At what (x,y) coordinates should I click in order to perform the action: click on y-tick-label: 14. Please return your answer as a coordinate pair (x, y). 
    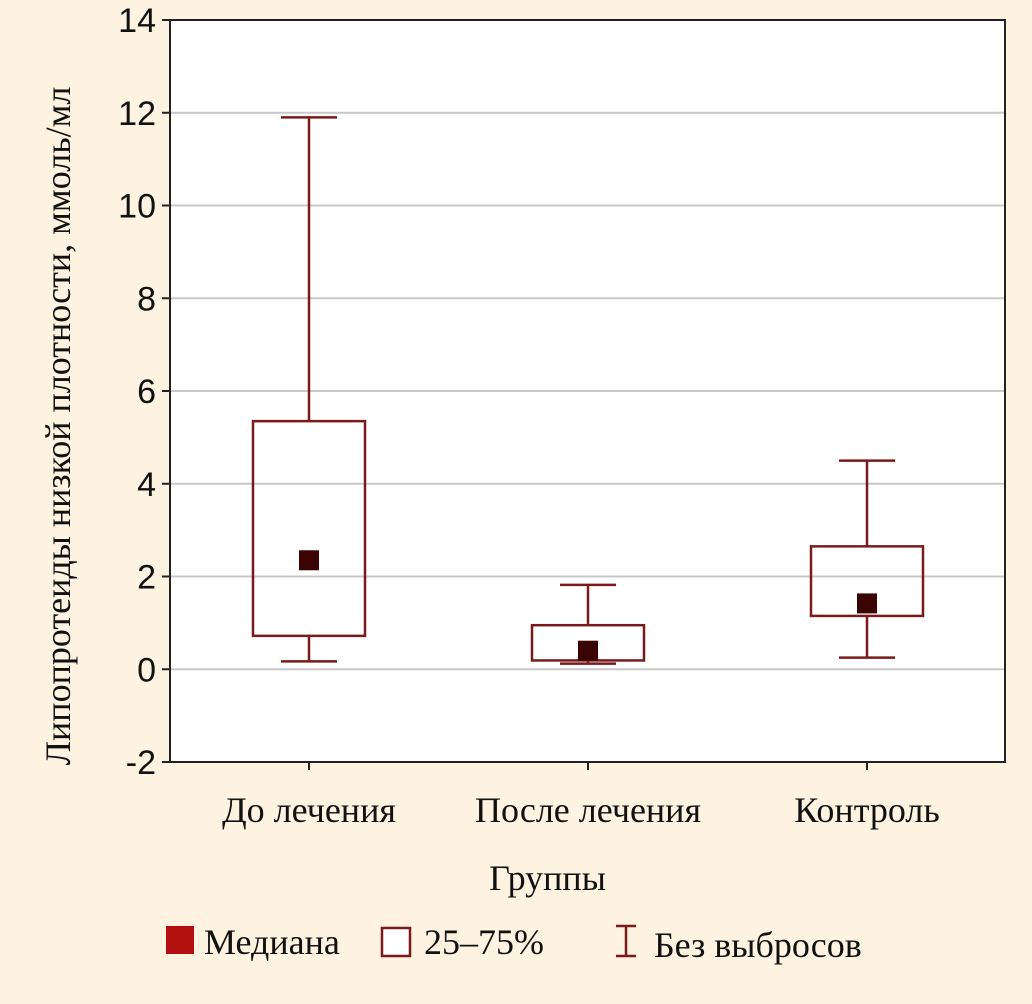
    Looking at the image, I should click on (137, 21).